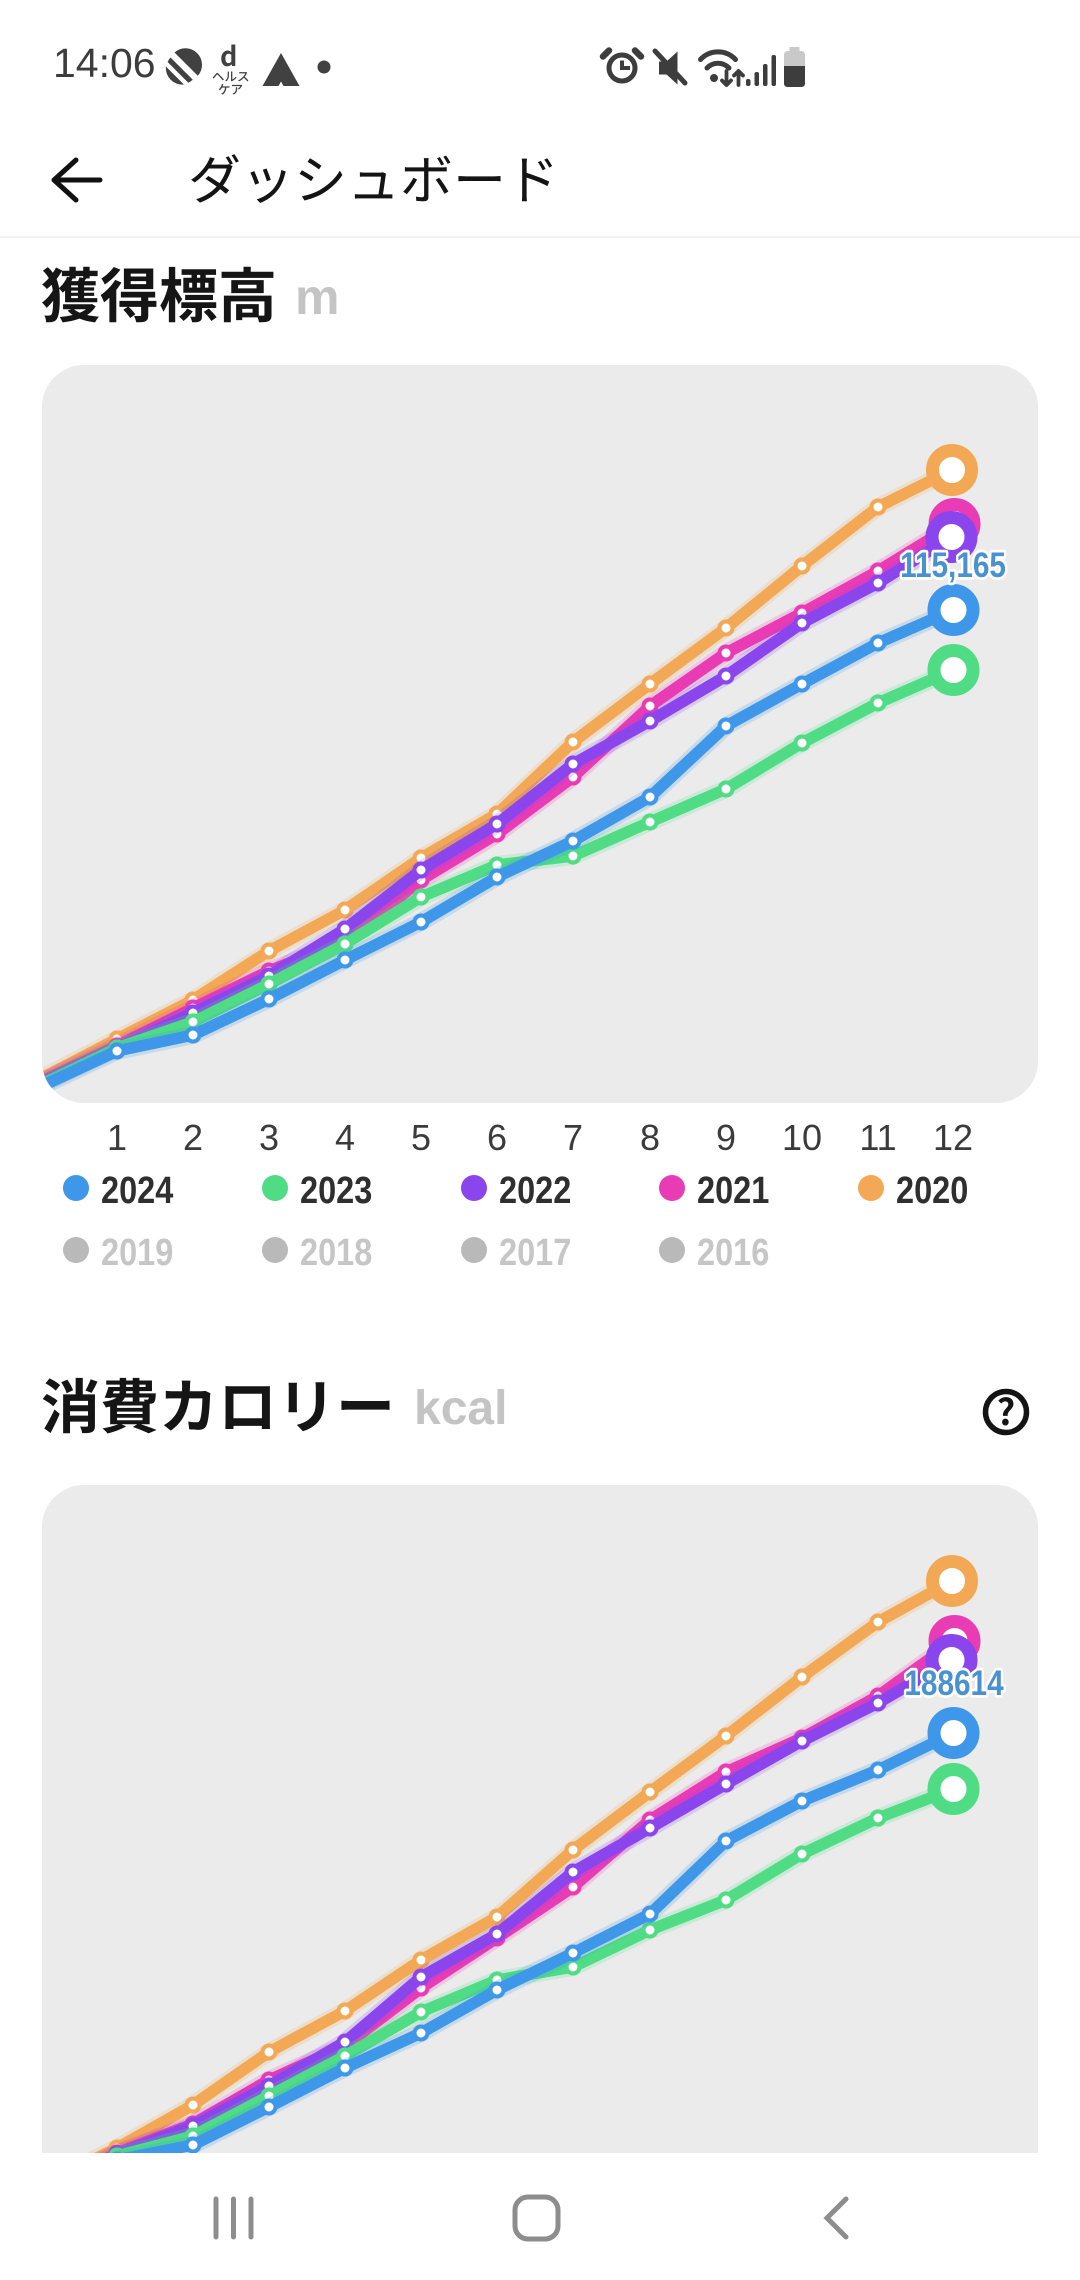 The height and width of the screenshot is (2280, 1080). I want to click on svg-text: 115,165, so click(953, 565).